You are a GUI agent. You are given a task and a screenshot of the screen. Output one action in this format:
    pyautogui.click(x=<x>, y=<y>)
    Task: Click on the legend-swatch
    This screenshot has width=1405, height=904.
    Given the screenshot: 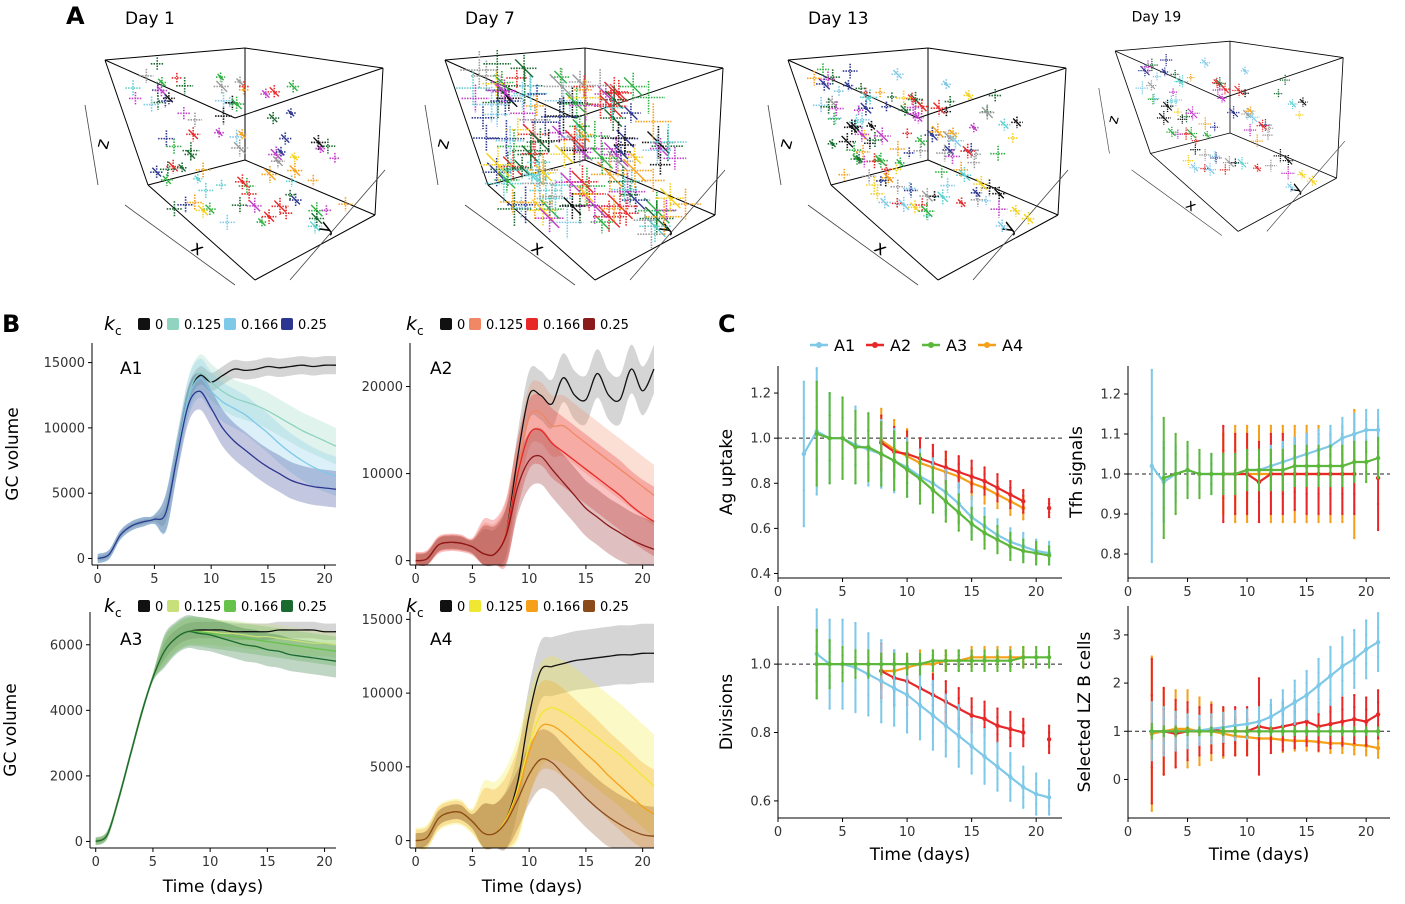 What is the action you would take?
    pyautogui.click(x=446, y=606)
    